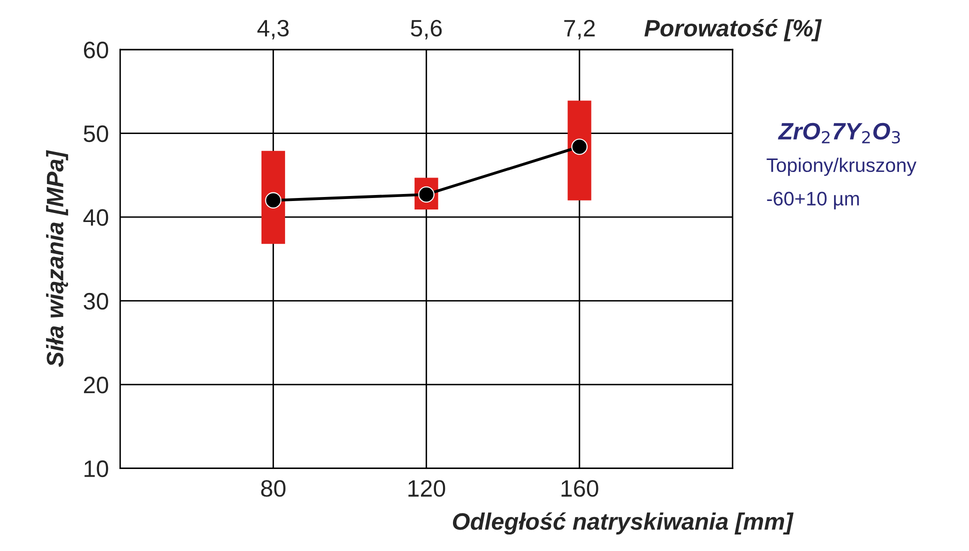 The width and height of the screenshot is (969, 551). Describe the element at coordinates (96, 469) in the screenshot. I see `y-tick-label: 10` at that location.